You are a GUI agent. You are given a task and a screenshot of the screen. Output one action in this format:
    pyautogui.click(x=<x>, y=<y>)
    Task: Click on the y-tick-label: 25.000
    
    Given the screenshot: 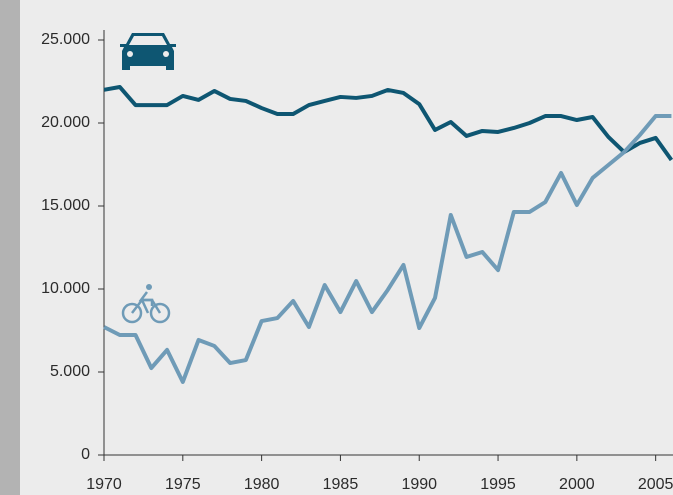 What is the action you would take?
    pyautogui.click(x=65, y=39)
    